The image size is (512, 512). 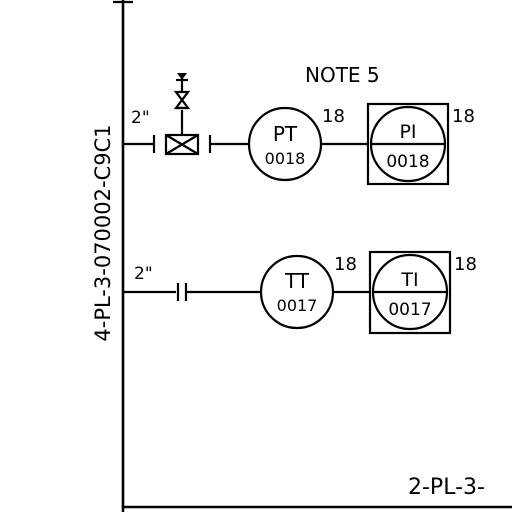 I want to click on temperature-transmitter: TT 0017, so click(x=297, y=292).